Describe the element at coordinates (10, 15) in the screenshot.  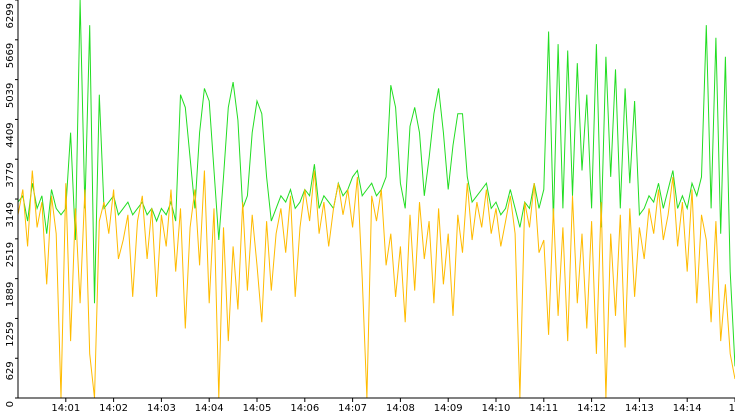
I see `y-tick-label: 6299` at that location.